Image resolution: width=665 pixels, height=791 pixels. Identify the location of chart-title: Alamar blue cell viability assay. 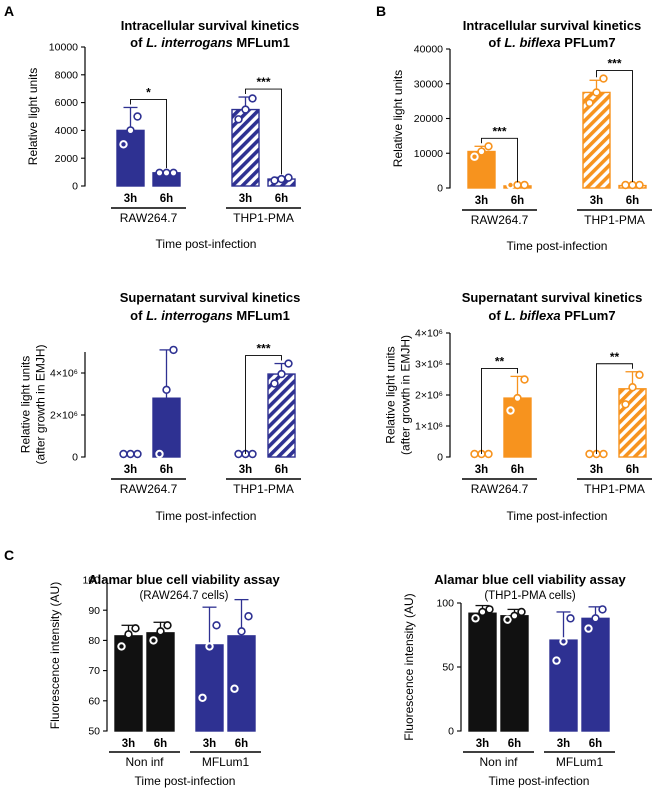
(184, 579).